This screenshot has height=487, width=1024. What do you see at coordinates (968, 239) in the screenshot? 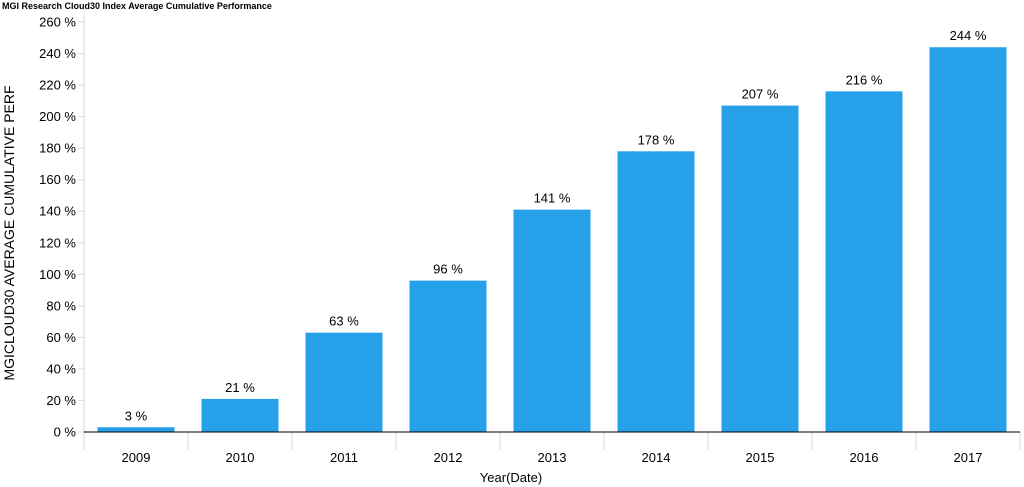
I see `bar-2017` at bounding box center [968, 239].